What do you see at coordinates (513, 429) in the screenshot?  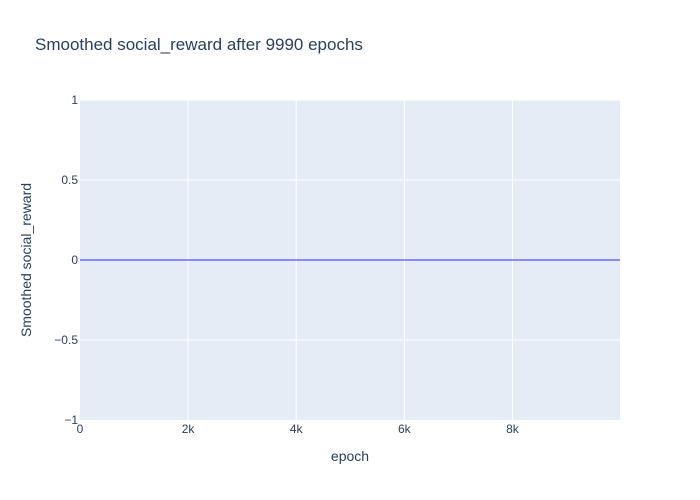 I see `x-tick-label: 8k` at bounding box center [513, 429].